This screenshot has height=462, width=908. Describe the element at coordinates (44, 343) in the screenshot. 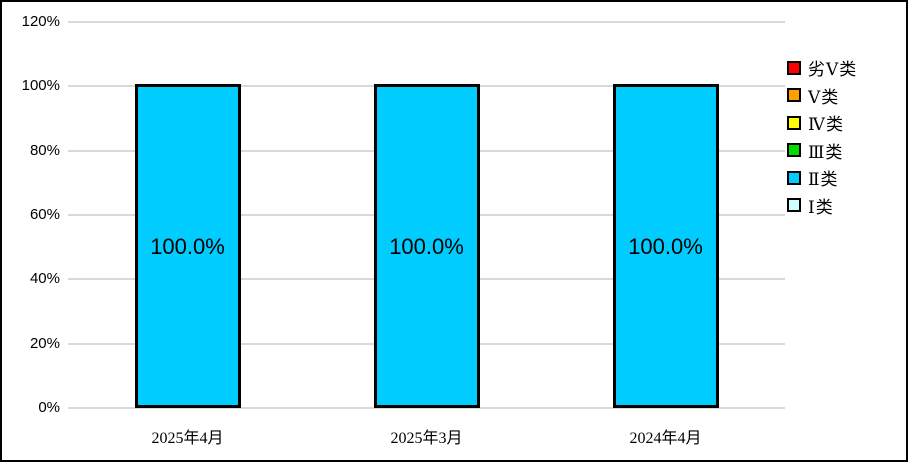

I see `y-axis-tick-label: 20%` at that location.